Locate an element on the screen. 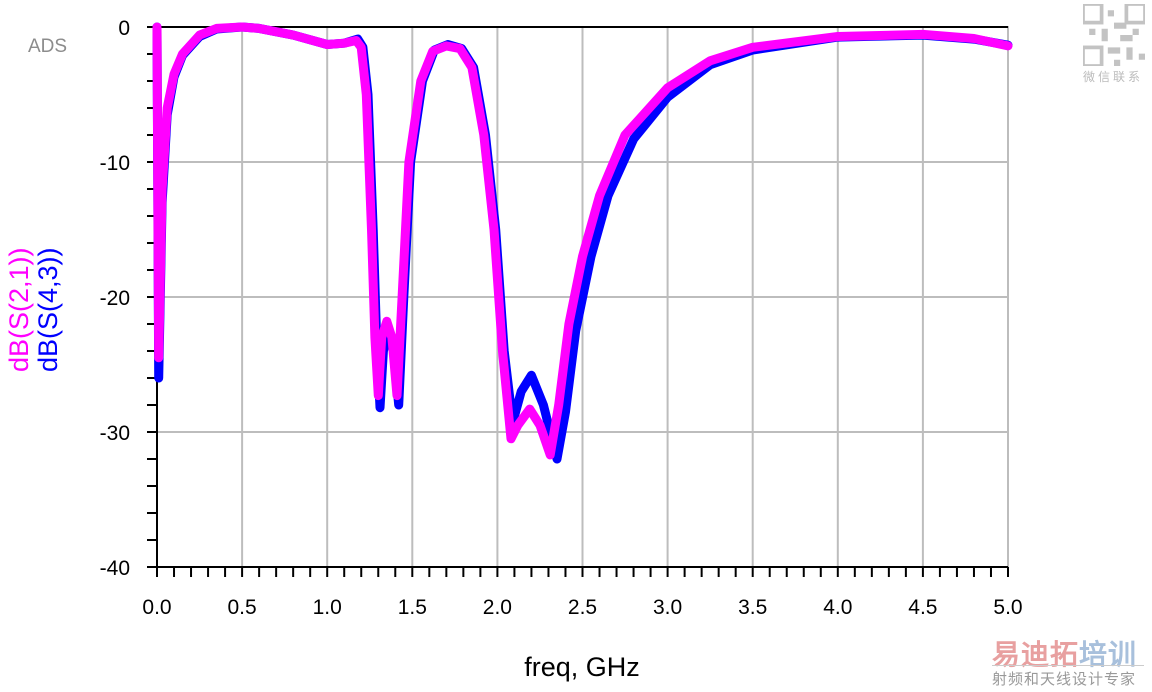 Image resolution: width=1152 pixels, height=692 pixels. y-label-s43: dB(S(4,3)) is located at coordinates (48, 309).